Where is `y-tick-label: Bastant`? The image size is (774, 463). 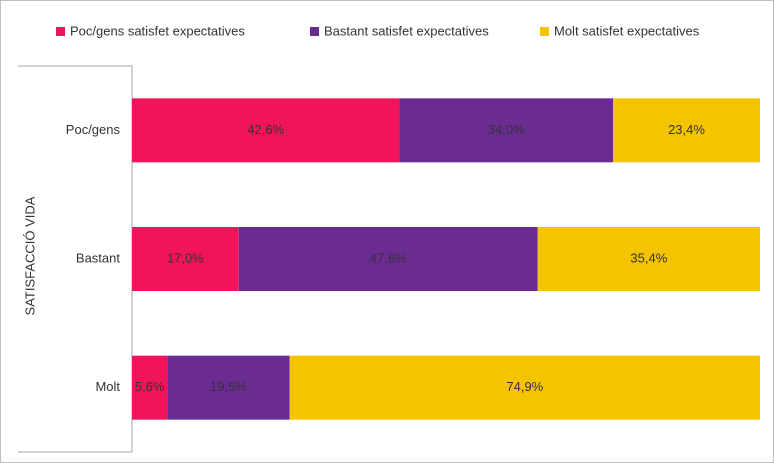
y-tick-label: Bastant is located at coordinates (98, 257).